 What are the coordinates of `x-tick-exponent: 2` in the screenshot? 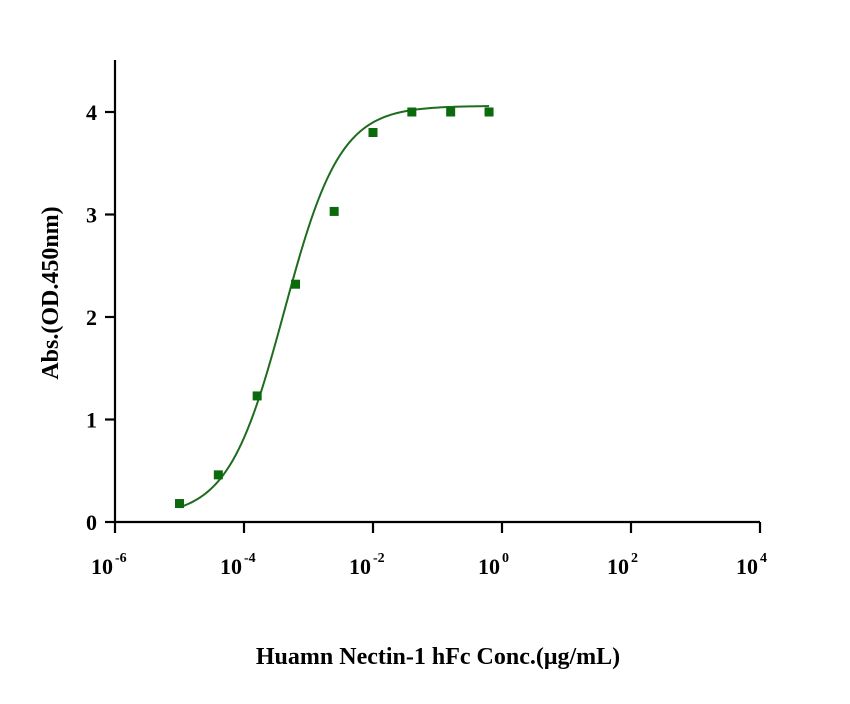 It's located at (634, 558).